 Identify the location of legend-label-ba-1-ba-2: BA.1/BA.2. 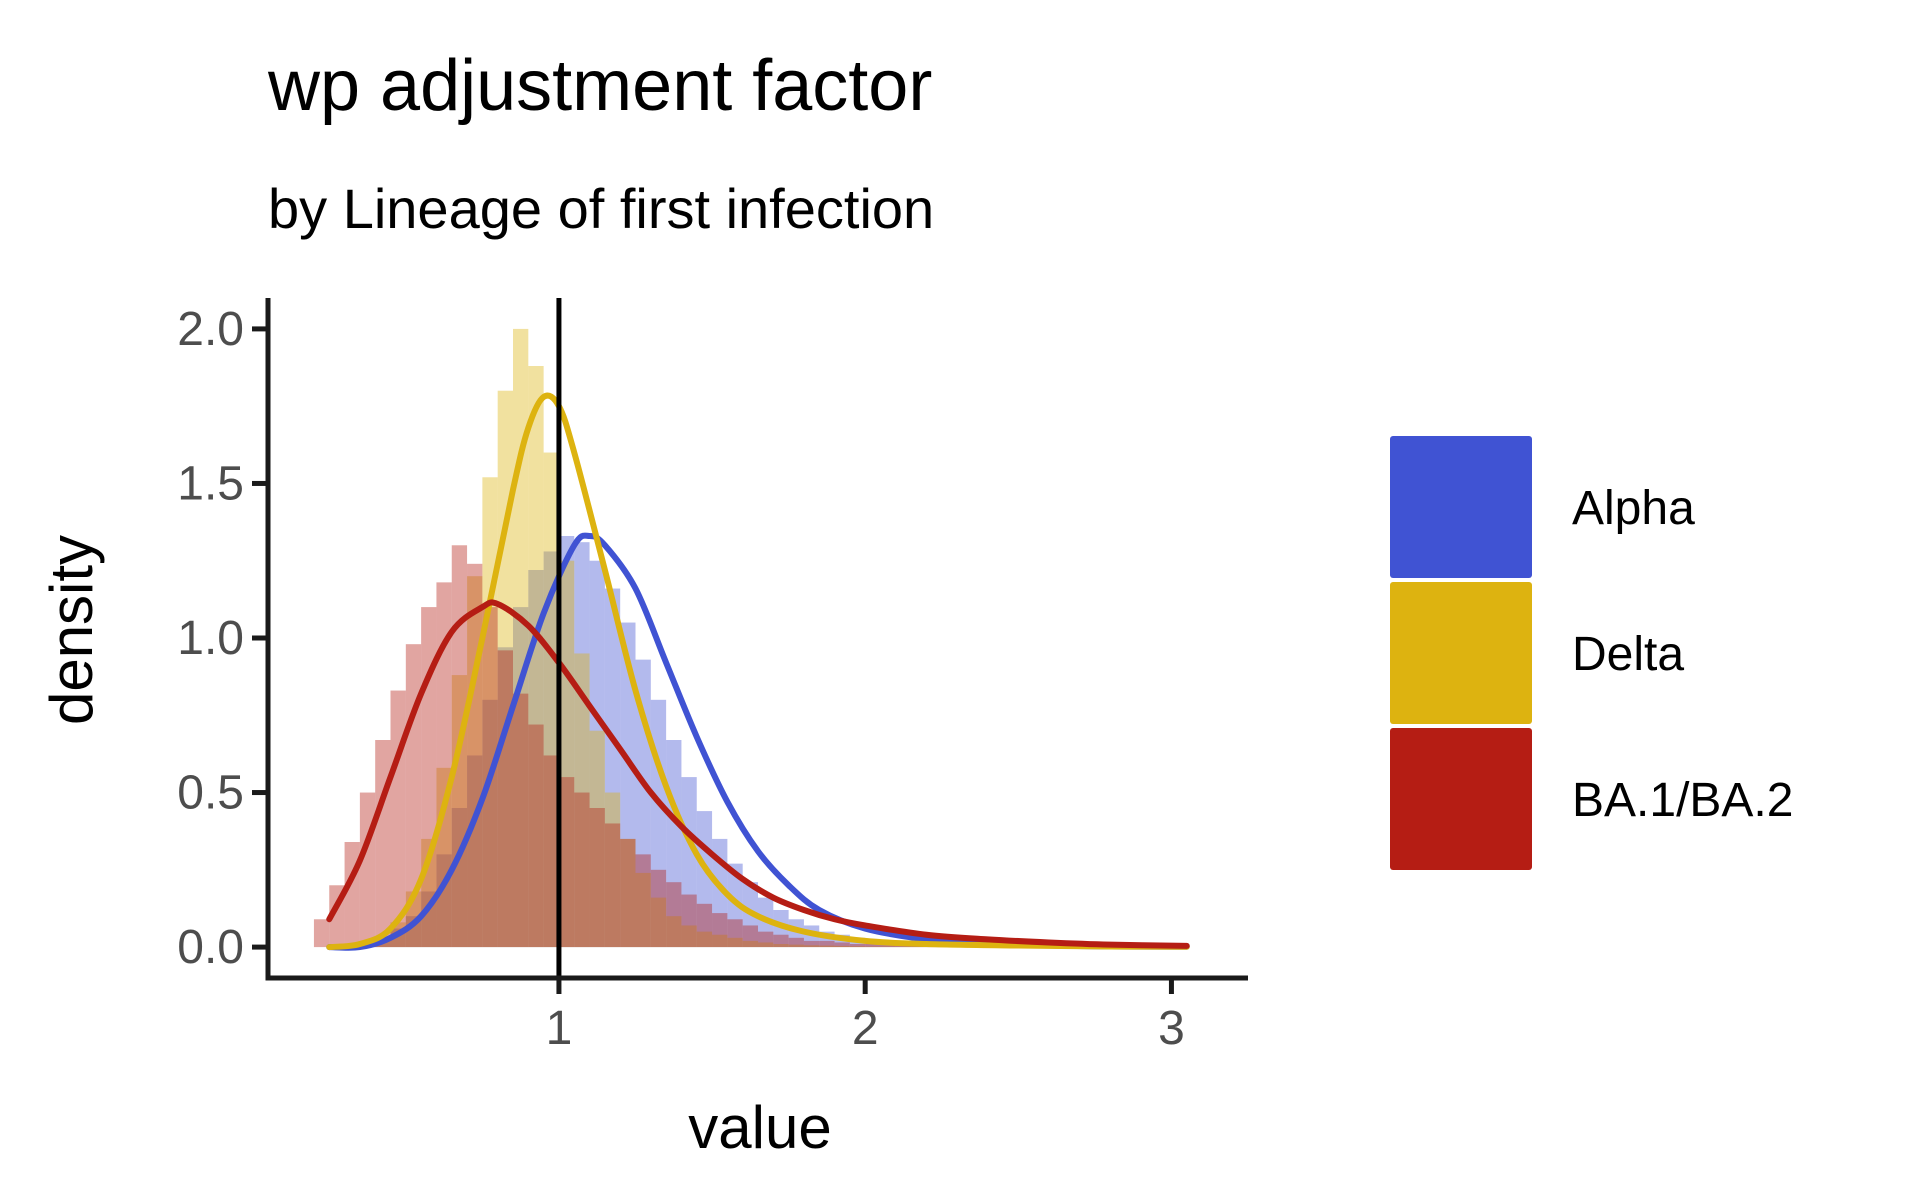
(1682, 800).